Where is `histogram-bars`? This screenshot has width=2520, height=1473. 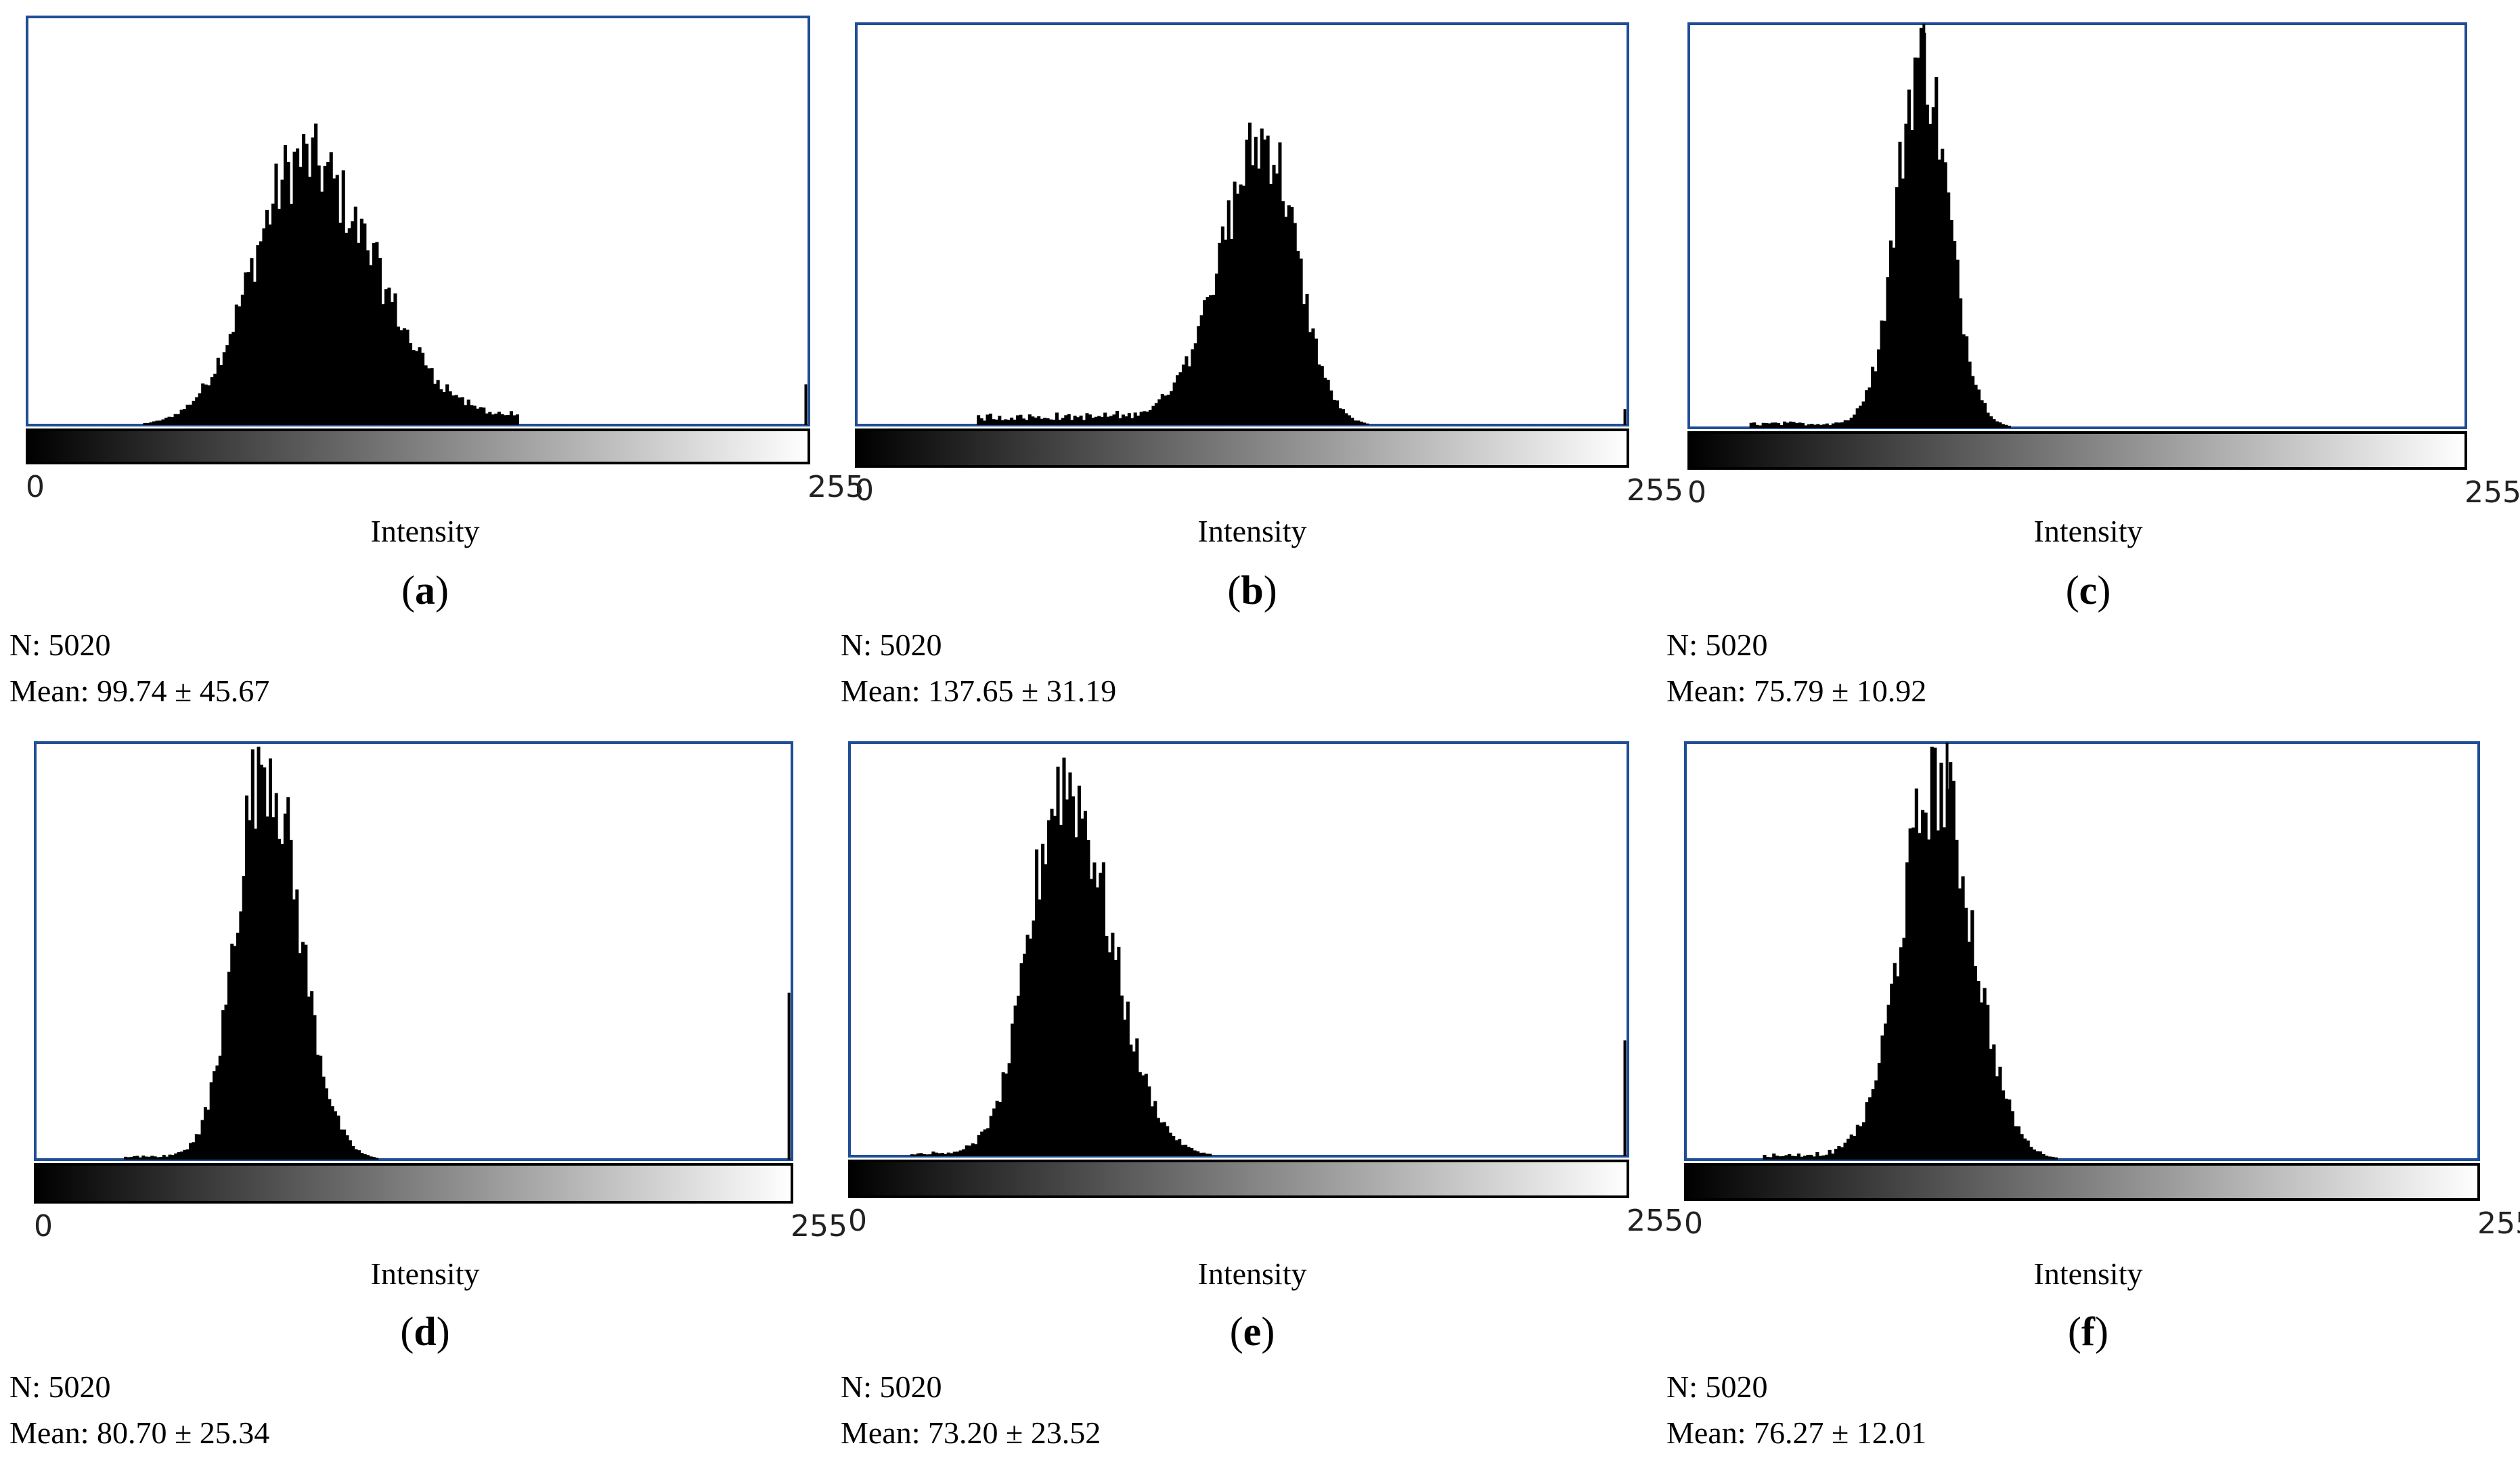 histogram-bars is located at coordinates (1269, 956).